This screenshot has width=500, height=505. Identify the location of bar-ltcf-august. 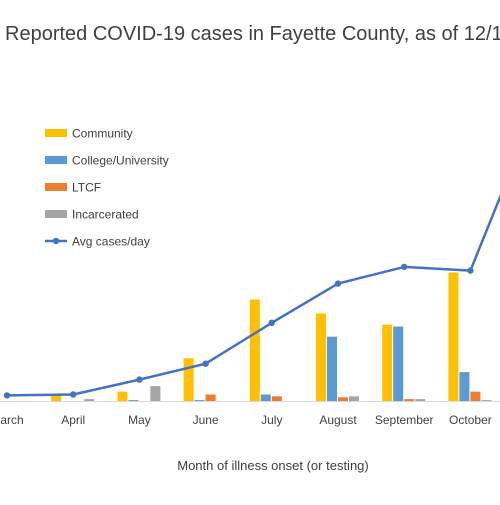
(343, 399).